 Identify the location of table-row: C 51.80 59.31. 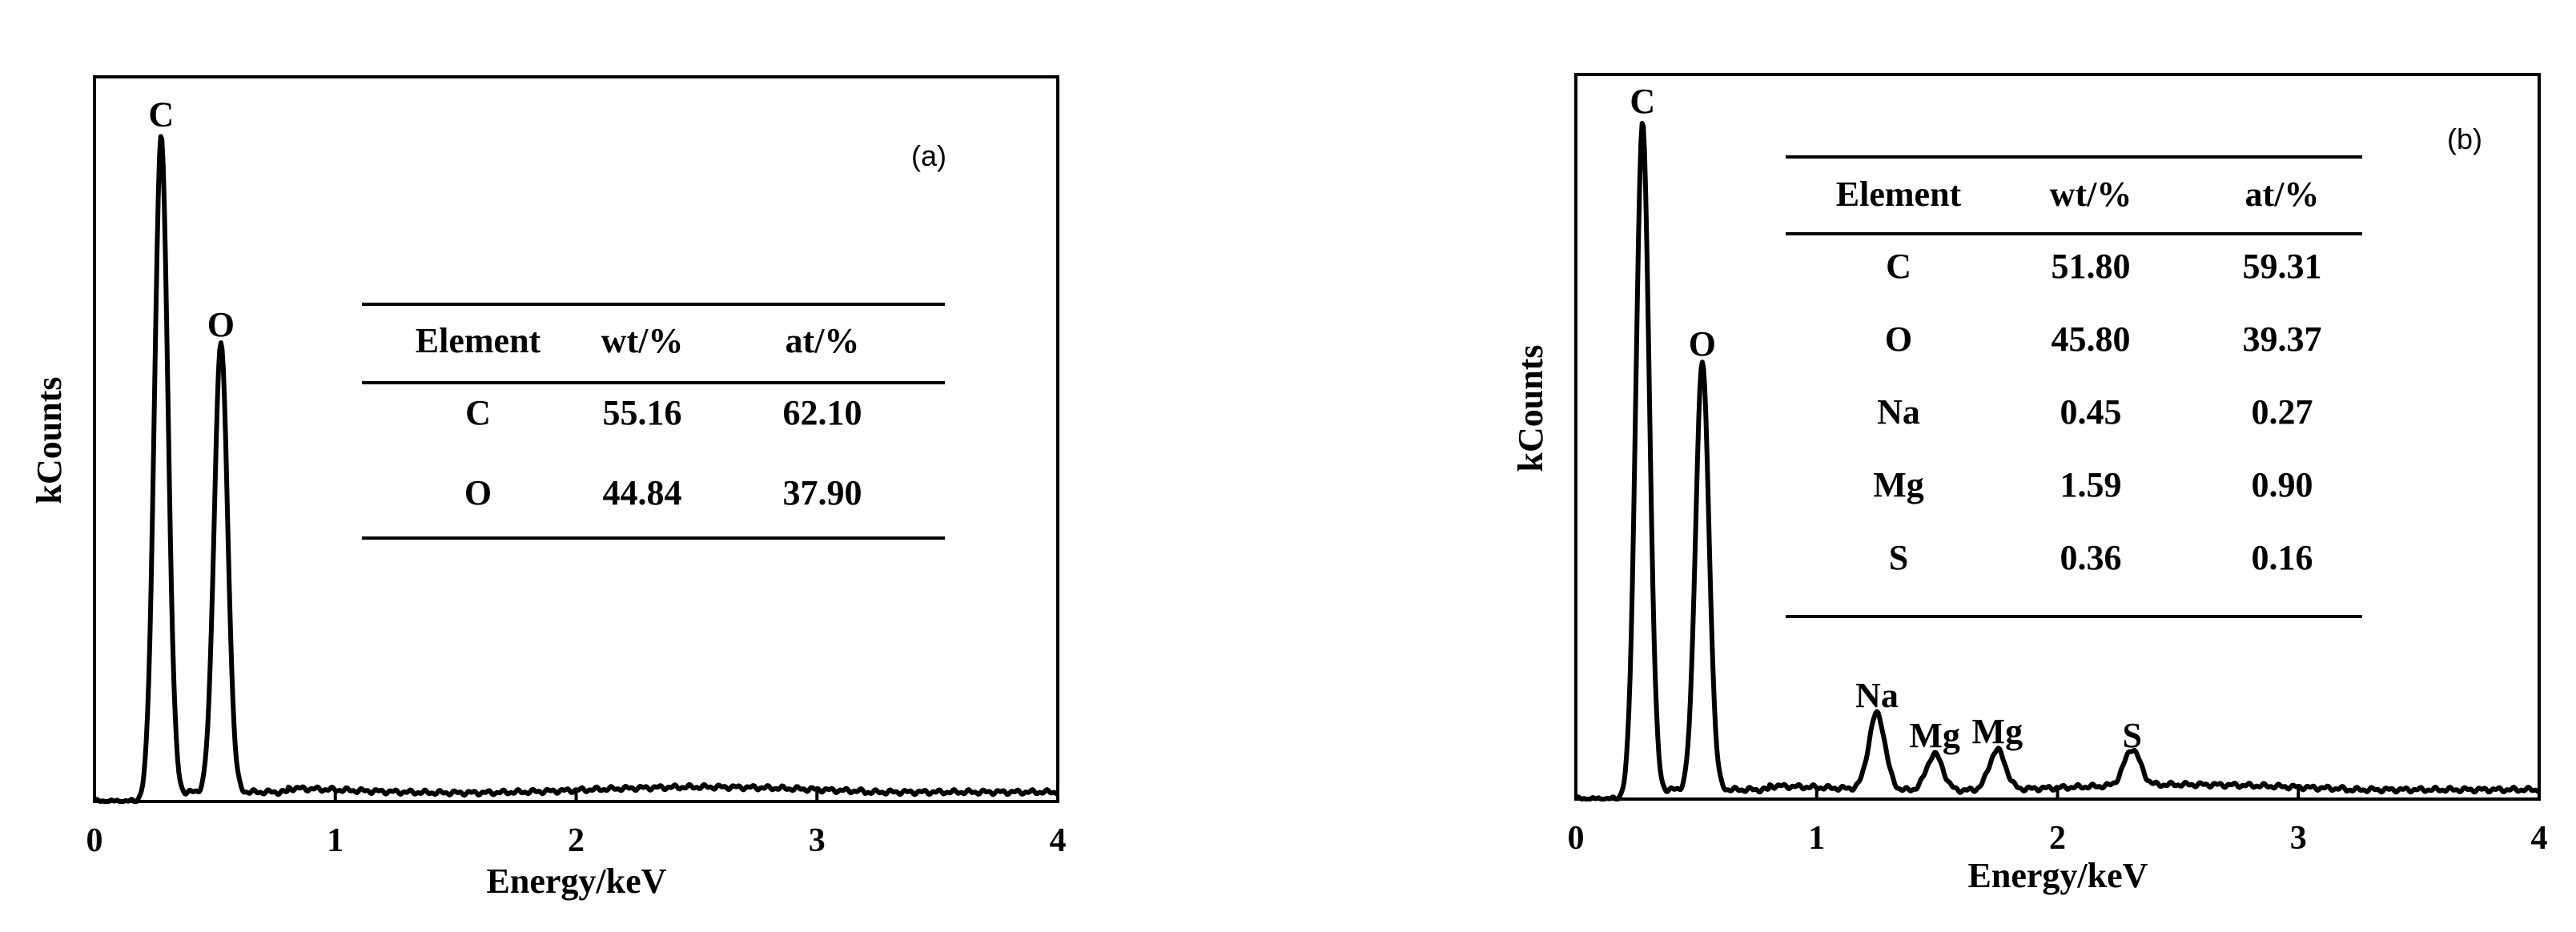
(2103, 266).